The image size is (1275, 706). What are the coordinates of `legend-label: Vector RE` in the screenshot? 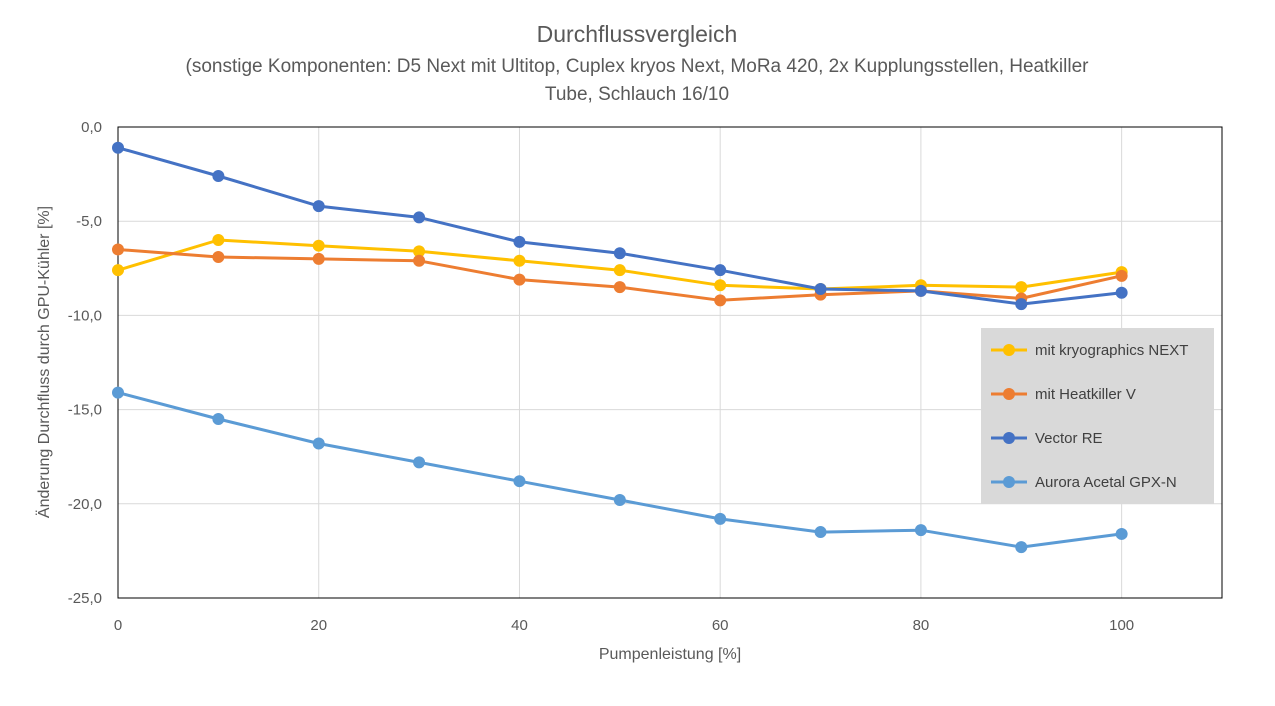 It's located at (1069, 438).